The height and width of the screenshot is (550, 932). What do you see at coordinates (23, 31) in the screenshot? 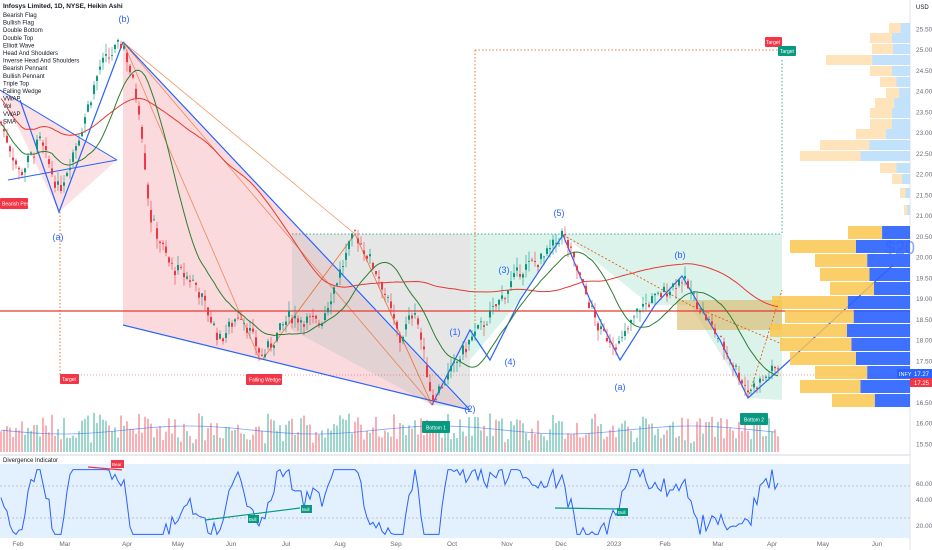
I see `legend-item: Double Bottom` at bounding box center [23, 31].